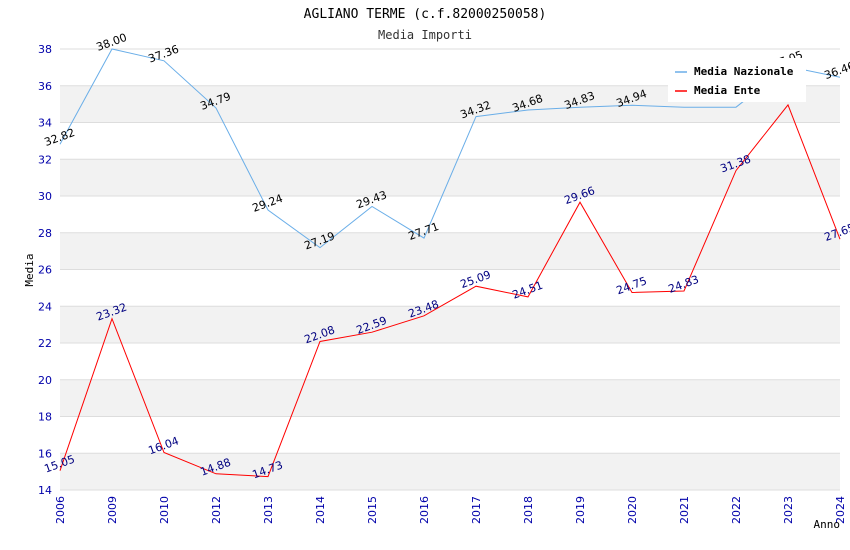 This screenshot has height=550, width=850. What do you see at coordinates (45, 343) in the screenshot?
I see `y-tick-label: 22` at bounding box center [45, 343].